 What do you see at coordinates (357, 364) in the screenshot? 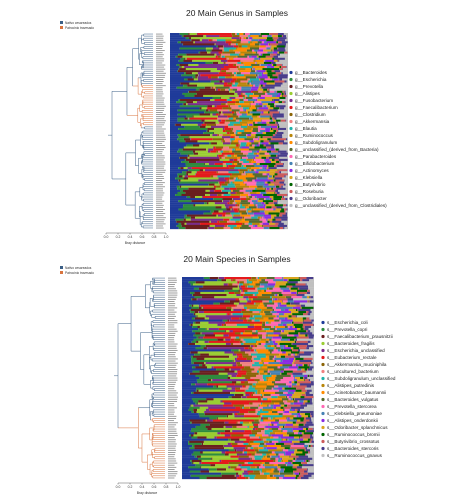
I see `legend-label: s__Akkermansia_muciniphila` at bounding box center [357, 364].